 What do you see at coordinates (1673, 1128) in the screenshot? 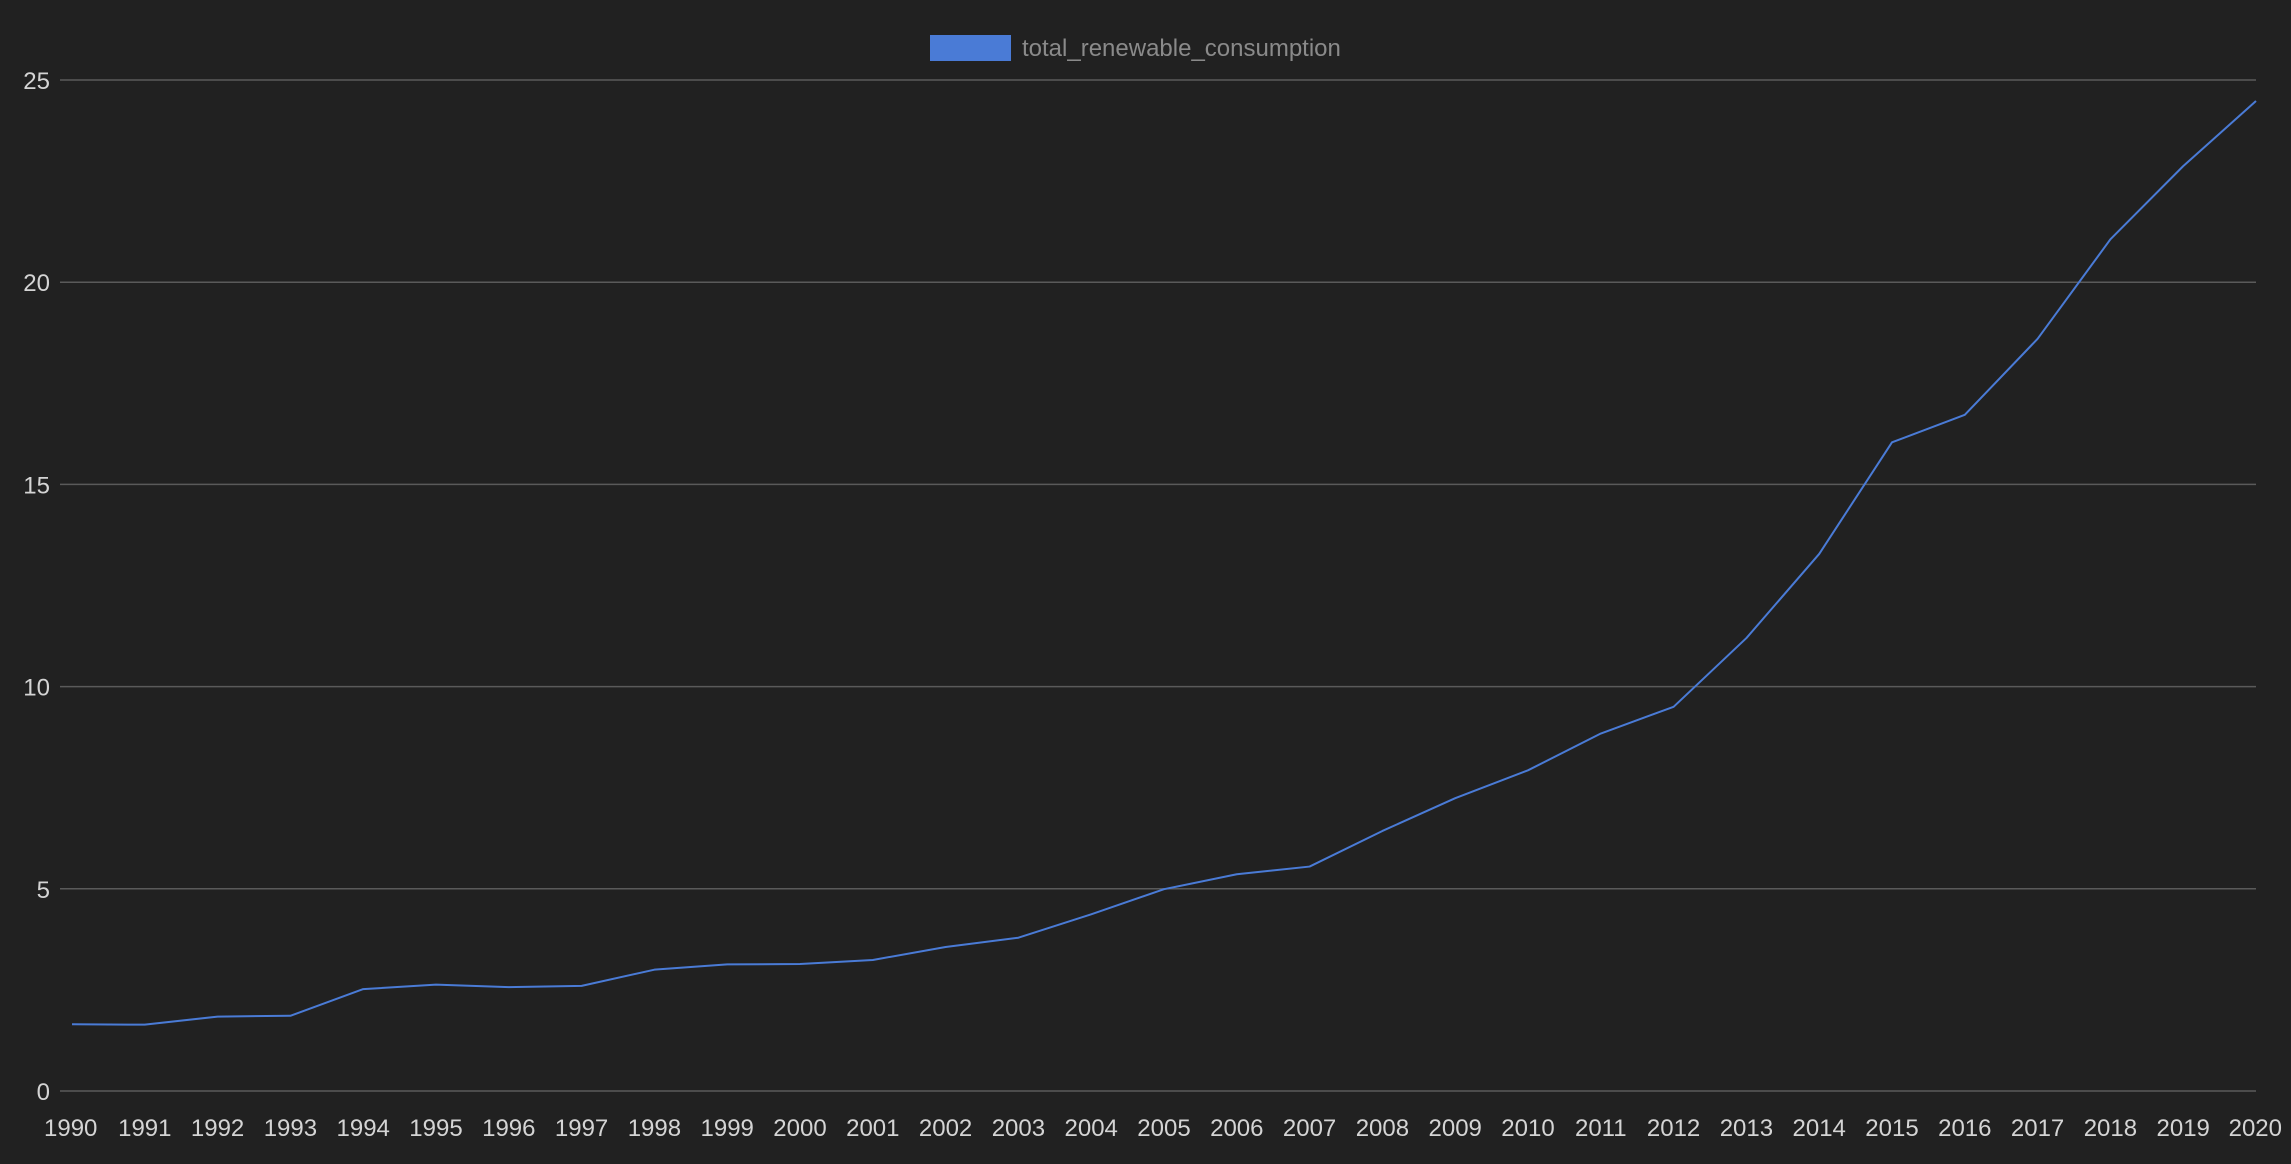
I see `x-tick-label: 2012` at bounding box center [1673, 1128].